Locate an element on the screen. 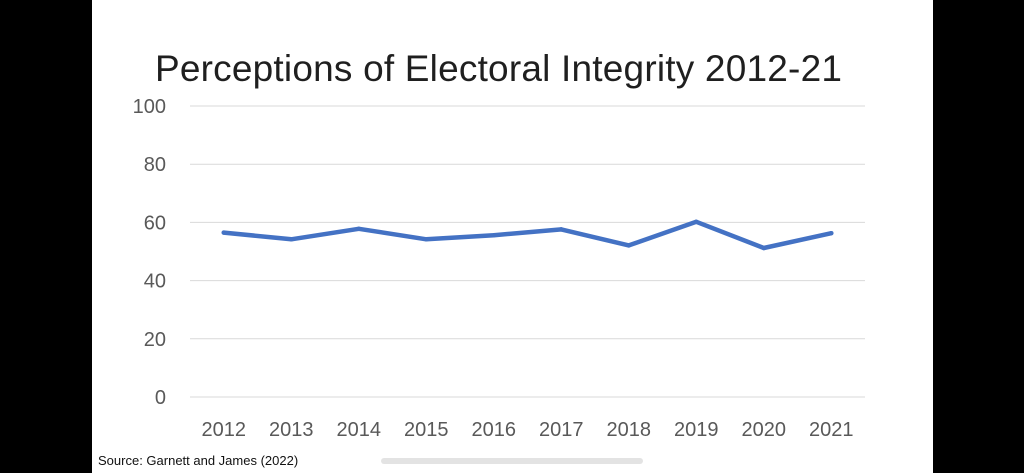  series-layer is located at coordinates (527, 235).